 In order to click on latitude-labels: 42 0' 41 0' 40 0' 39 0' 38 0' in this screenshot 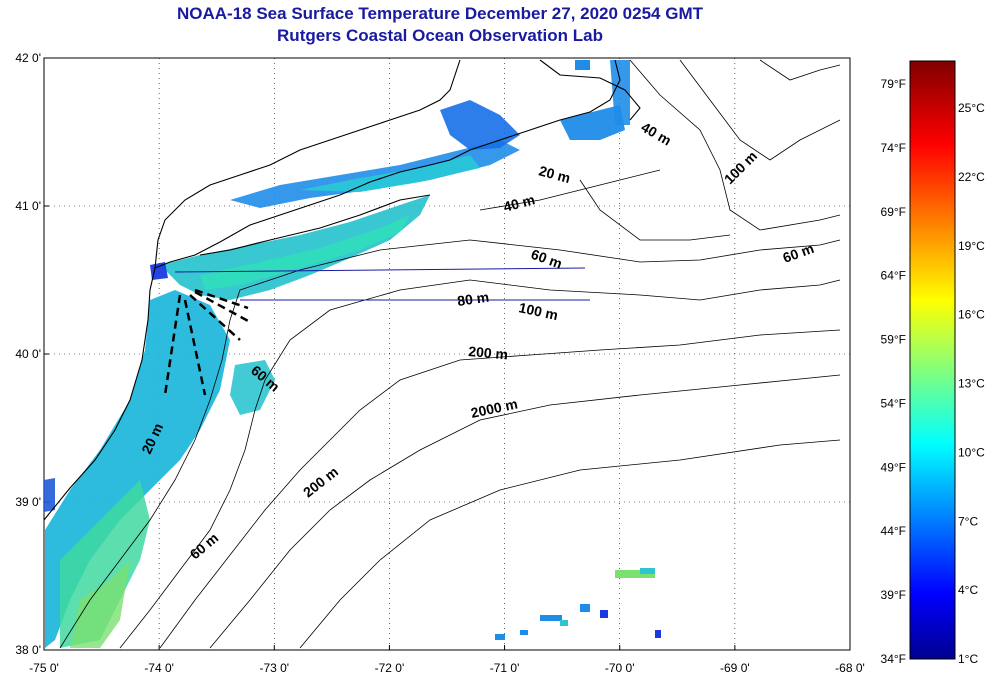, I will do `click(28, 354)`.